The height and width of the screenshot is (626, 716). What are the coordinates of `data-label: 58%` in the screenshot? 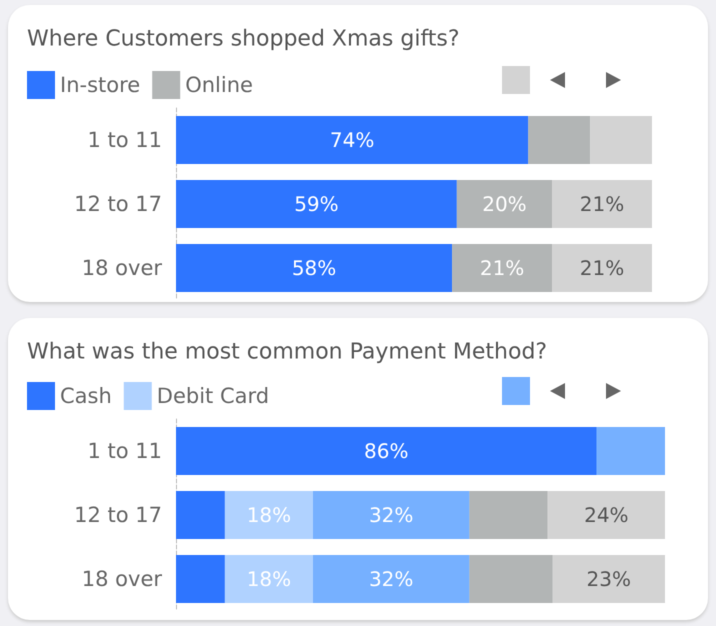 It's located at (314, 268).